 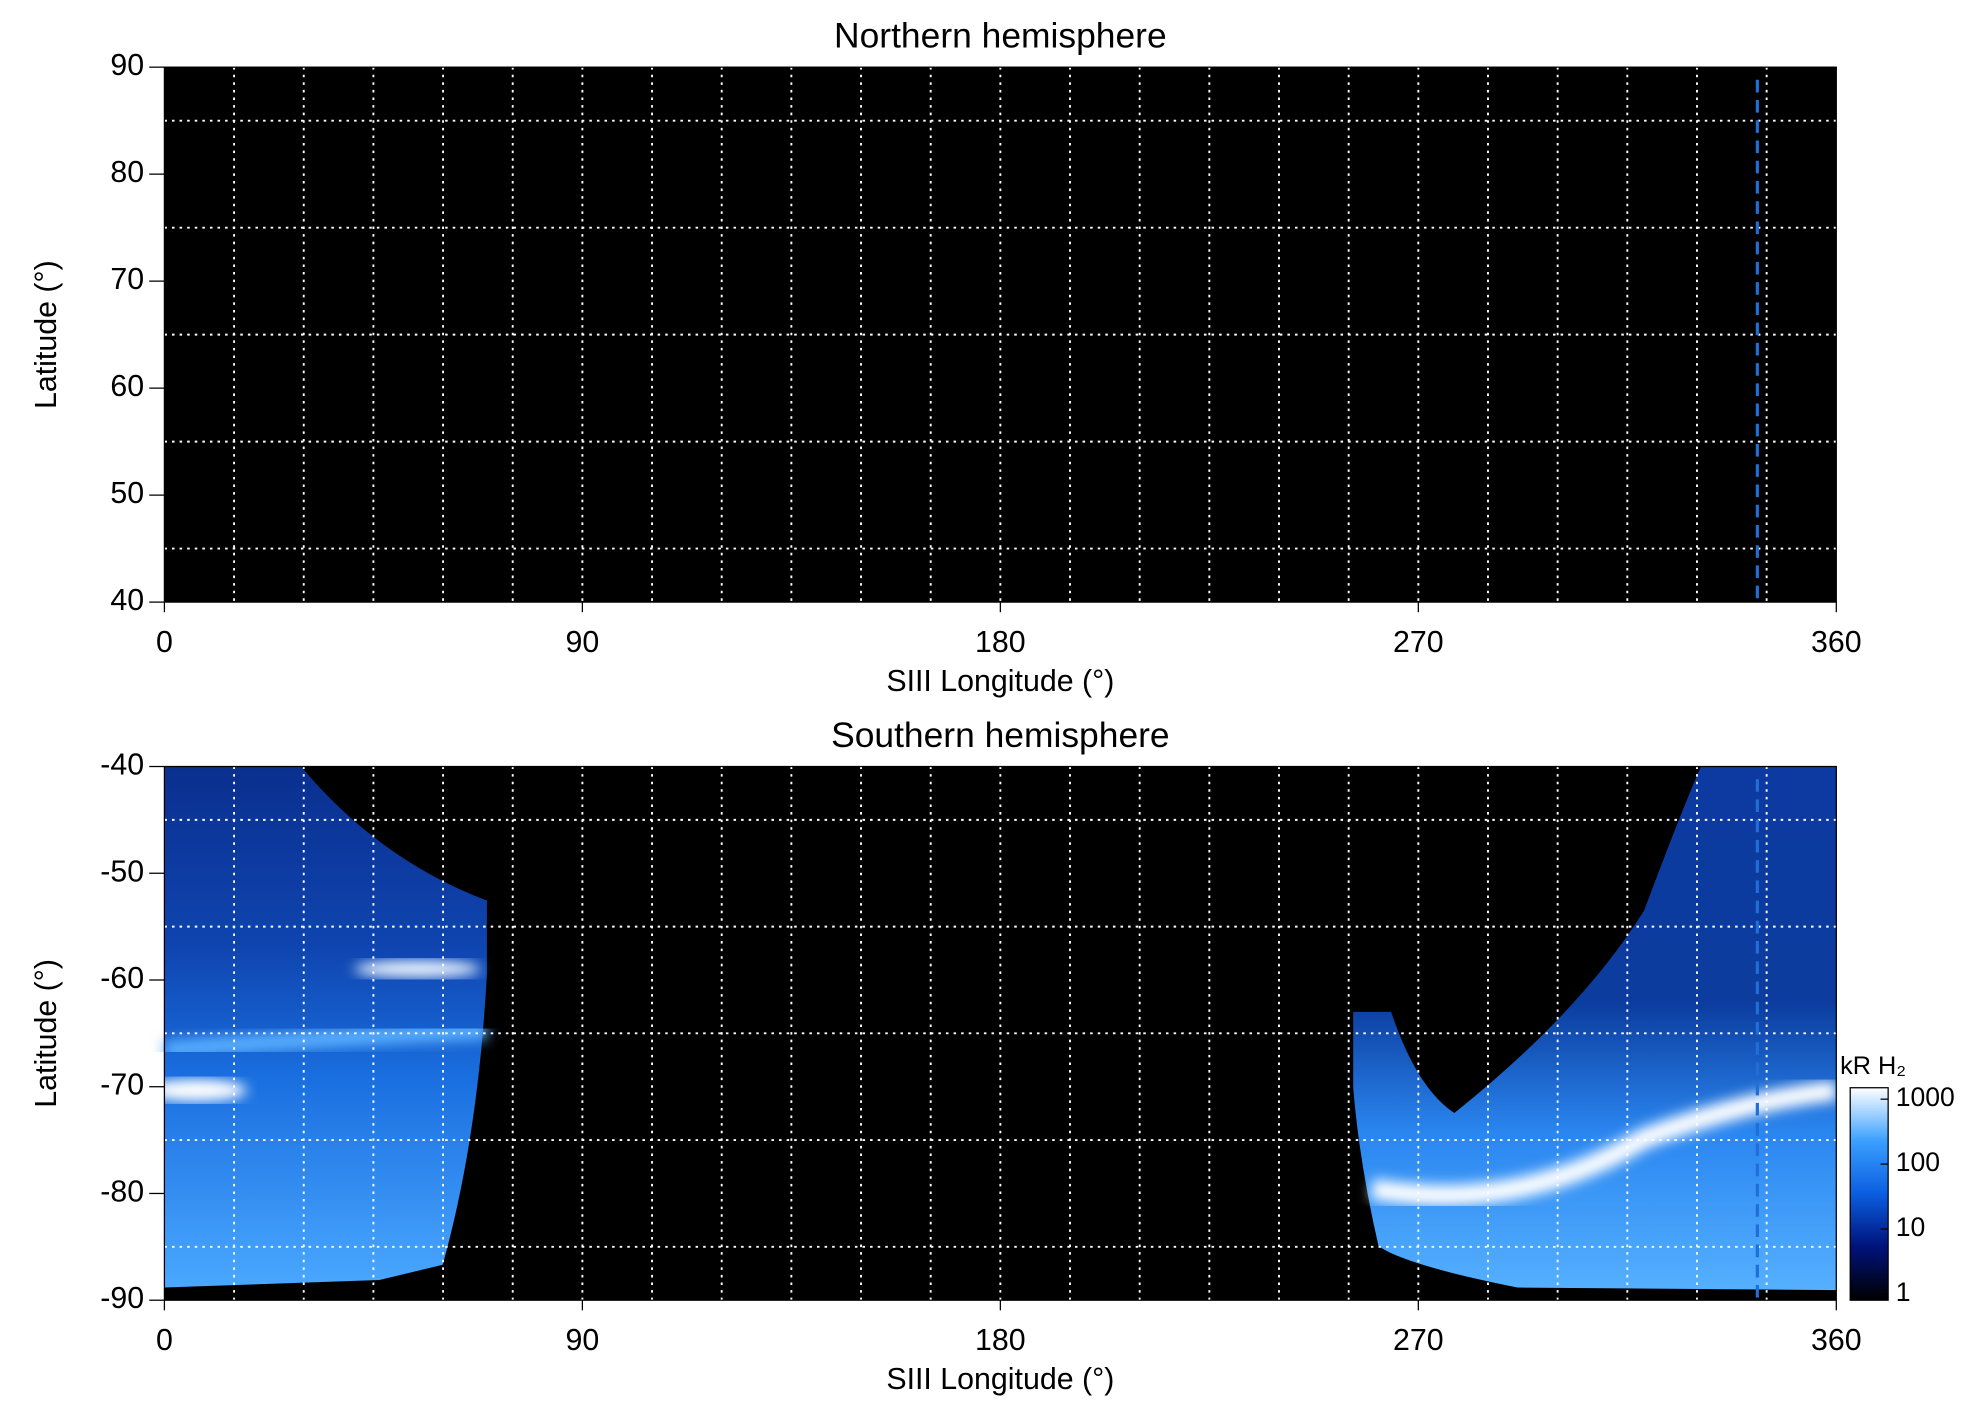 I want to click on y-tick-label: -60, so click(x=122, y=978).